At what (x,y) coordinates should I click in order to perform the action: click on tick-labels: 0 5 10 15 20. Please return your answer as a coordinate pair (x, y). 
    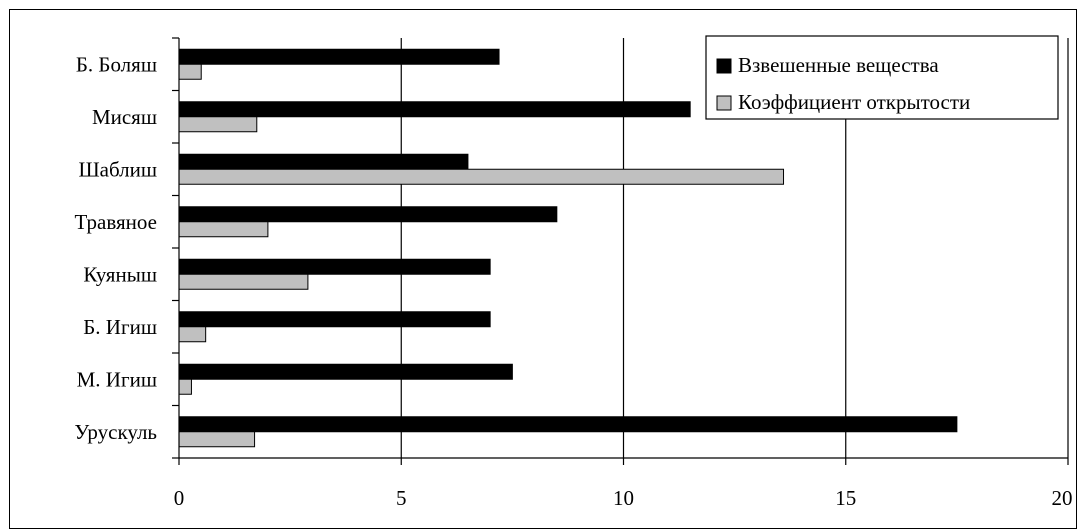
    Looking at the image, I should click on (623, 498).